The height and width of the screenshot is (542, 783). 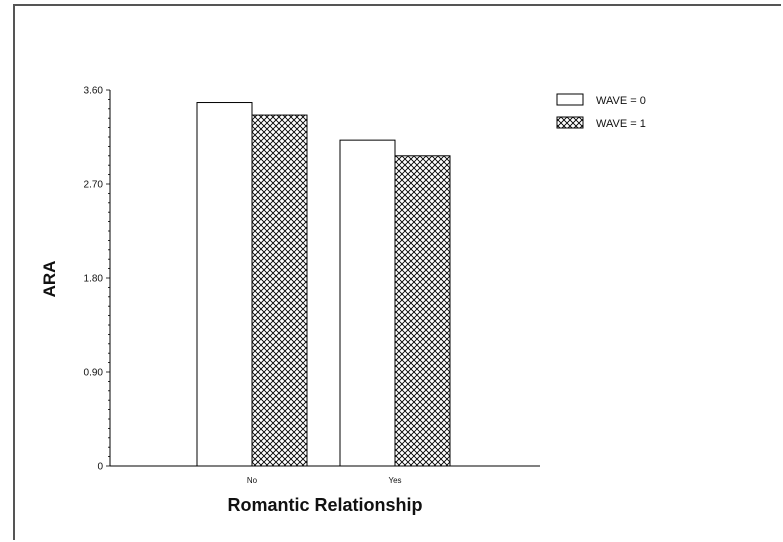 I want to click on x-tick-label: No, so click(x=252, y=480).